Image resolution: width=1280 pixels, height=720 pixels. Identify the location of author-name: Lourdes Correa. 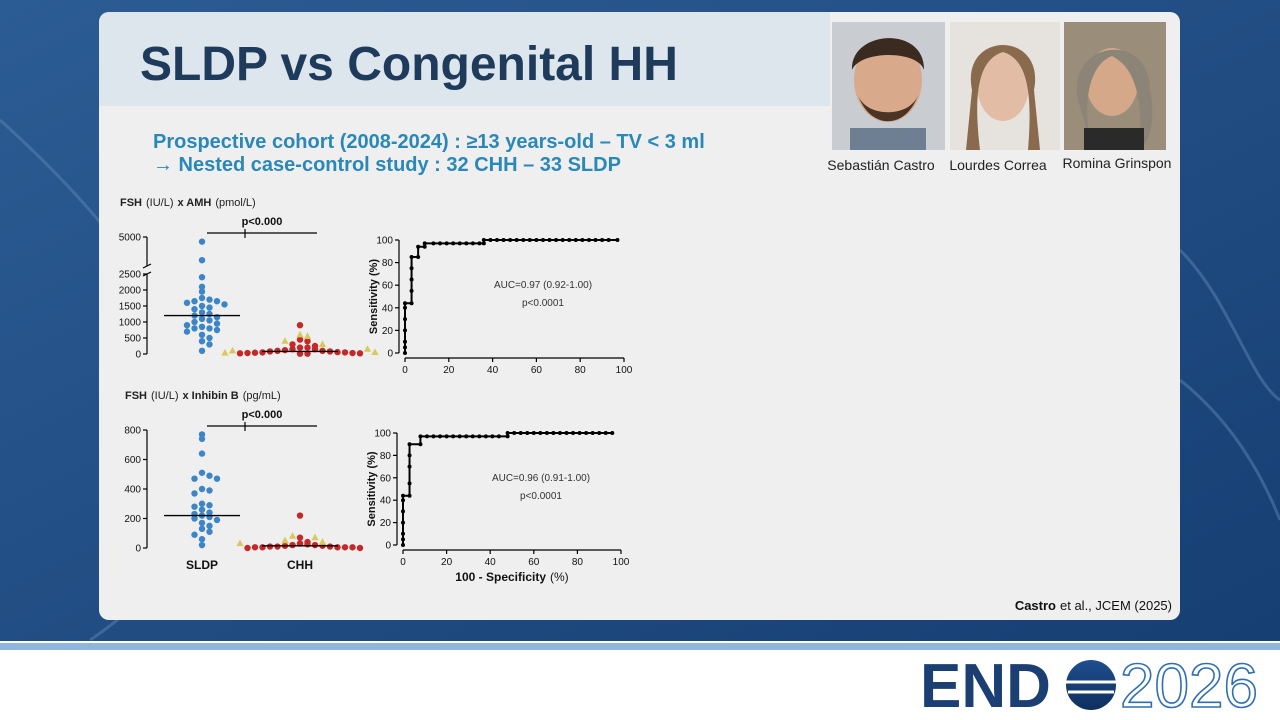
(997, 165).